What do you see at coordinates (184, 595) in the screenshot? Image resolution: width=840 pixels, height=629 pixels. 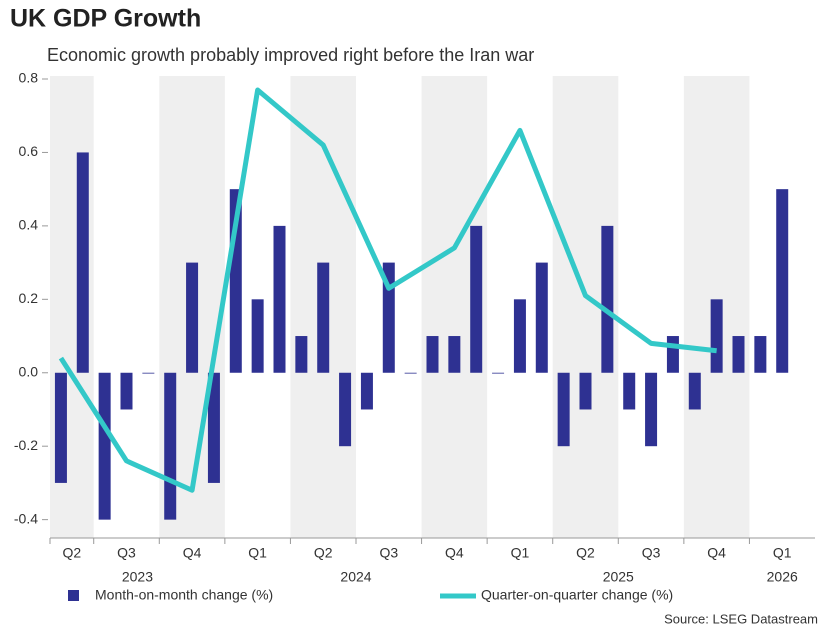 I see `legend-label: Month-on-month change (%)` at bounding box center [184, 595].